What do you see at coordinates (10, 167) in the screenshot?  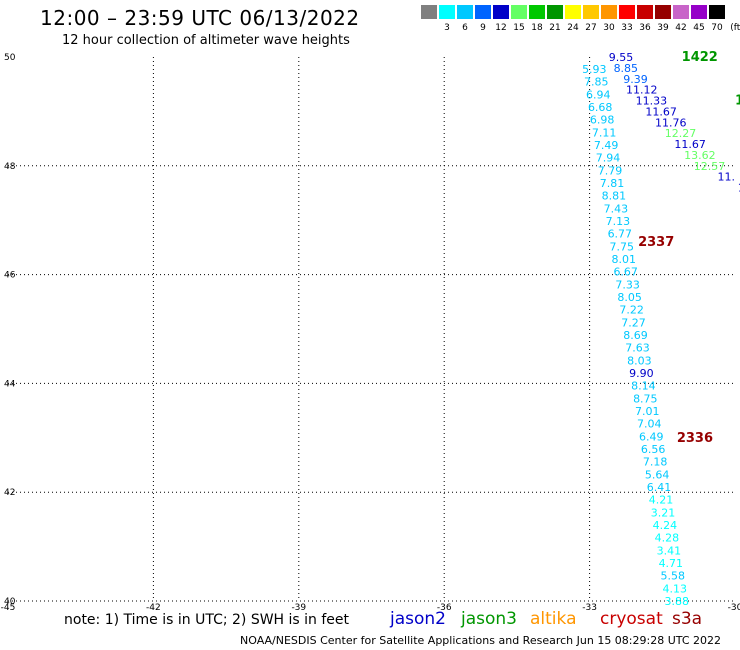 I see `lat-tick-label: 48` at bounding box center [10, 167].